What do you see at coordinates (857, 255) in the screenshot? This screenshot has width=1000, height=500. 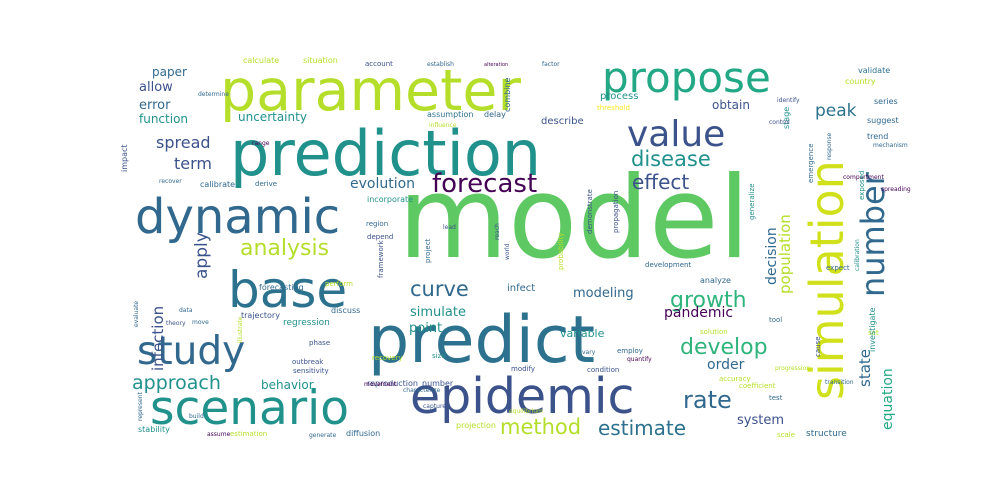 I see `word-calibration: calibration` at bounding box center [857, 255].